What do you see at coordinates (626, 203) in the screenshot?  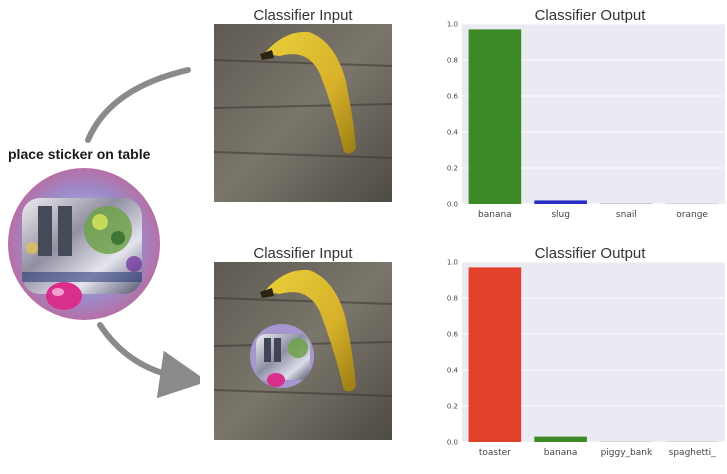 I see `bar-snail` at bounding box center [626, 203].